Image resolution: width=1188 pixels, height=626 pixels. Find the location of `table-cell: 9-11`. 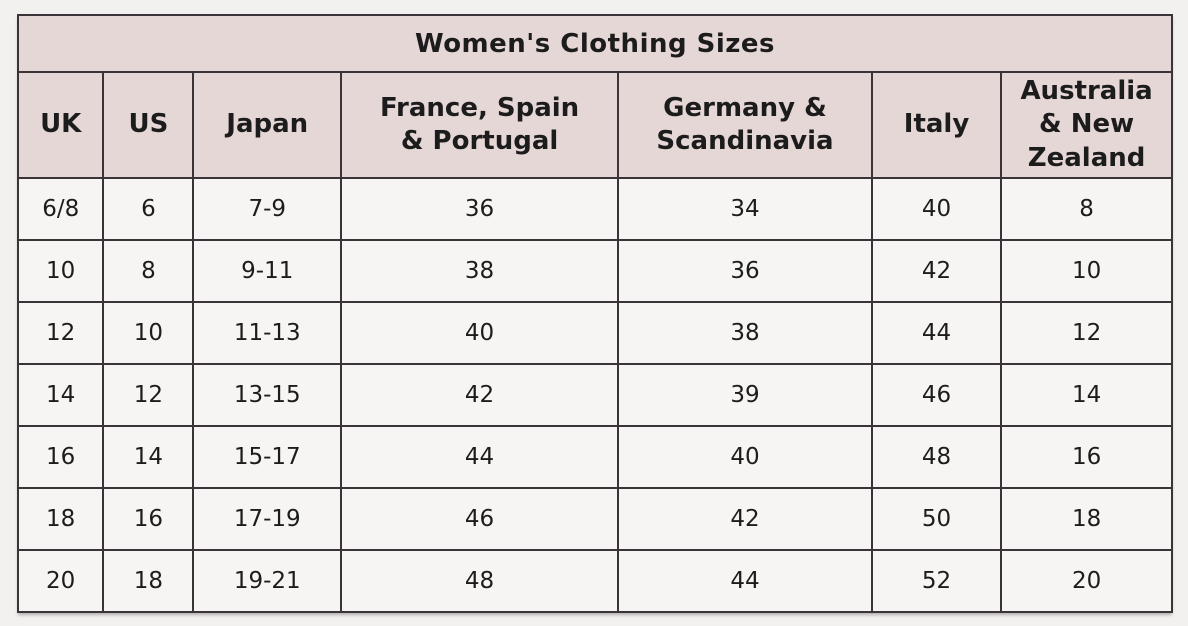

table-cell: 9-11 is located at coordinates (267, 271).